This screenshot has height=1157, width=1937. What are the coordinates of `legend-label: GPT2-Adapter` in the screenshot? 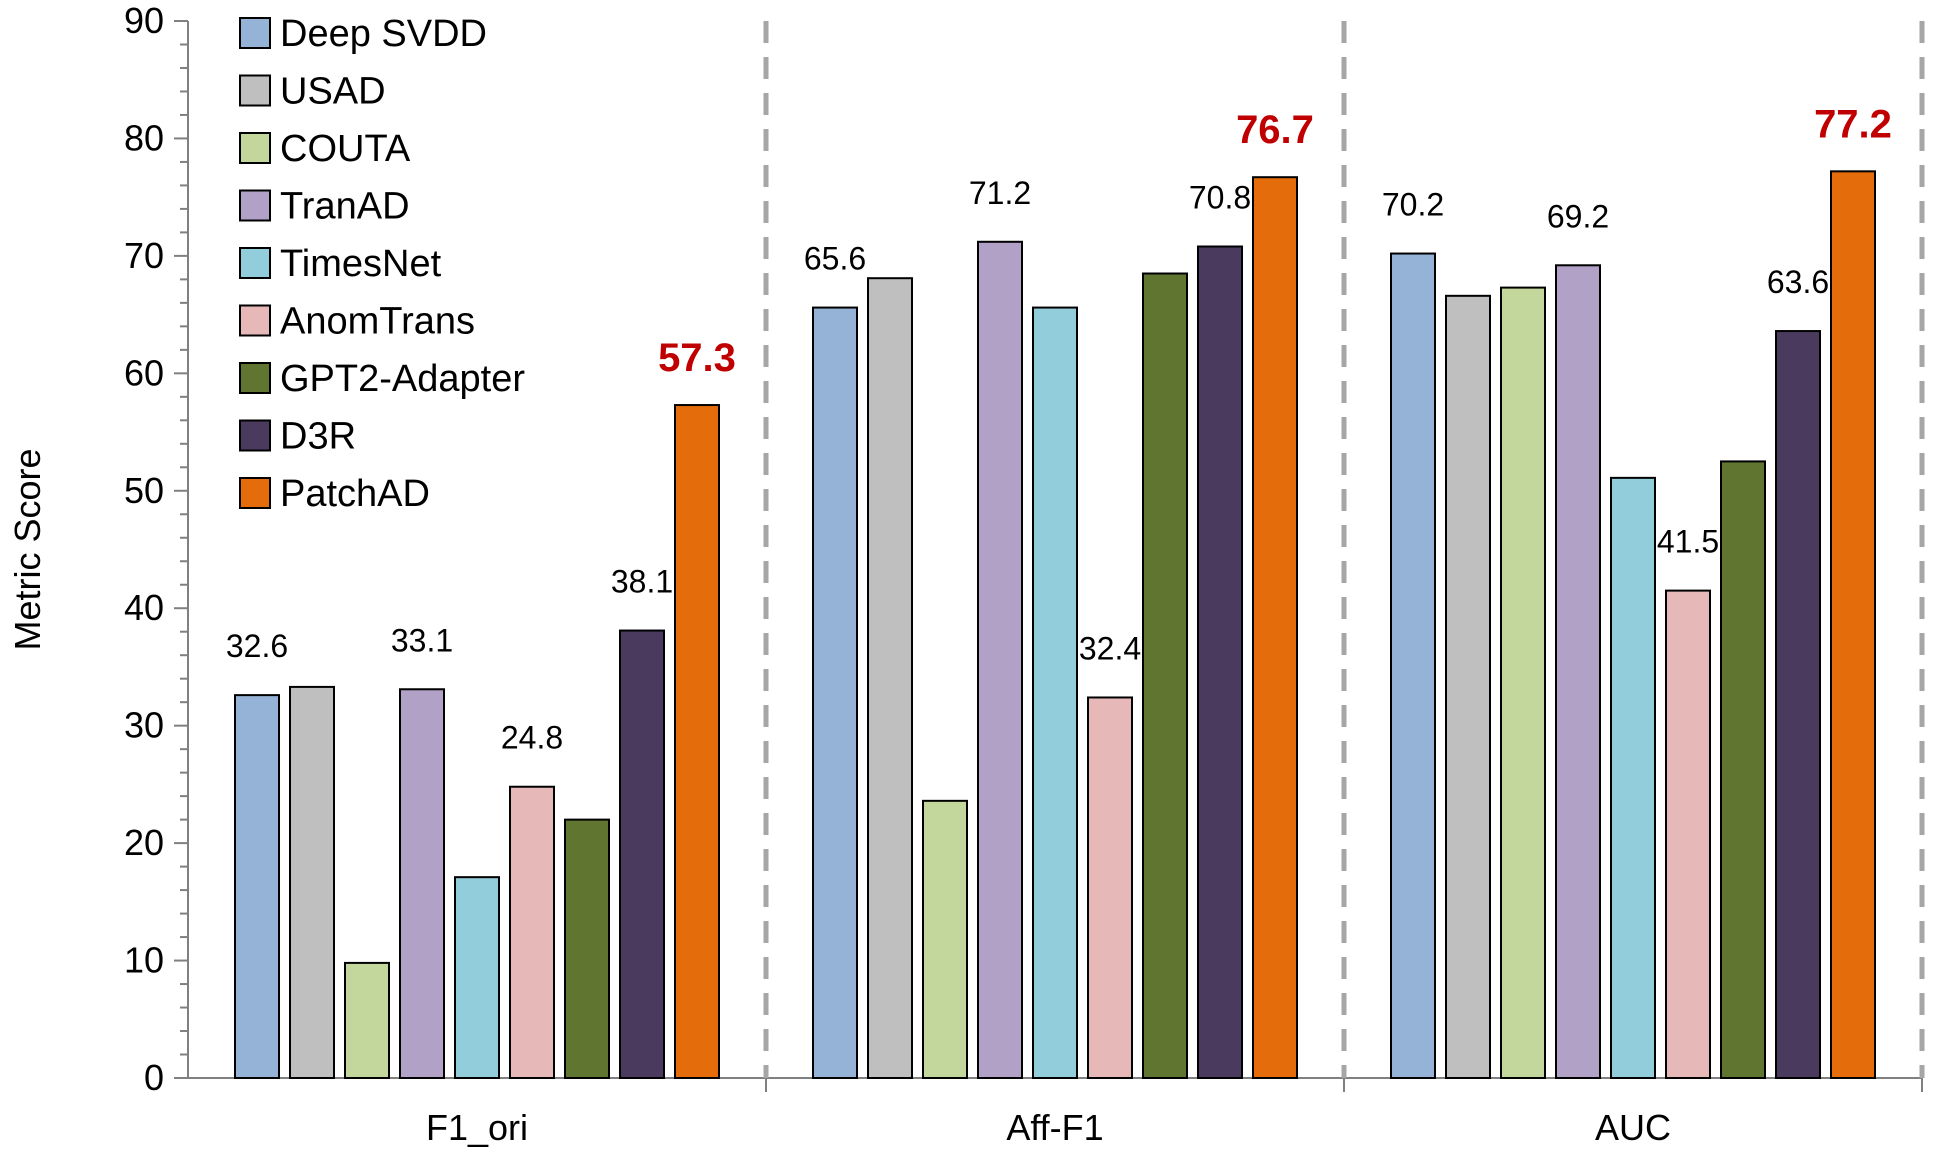 It's located at (402, 379).